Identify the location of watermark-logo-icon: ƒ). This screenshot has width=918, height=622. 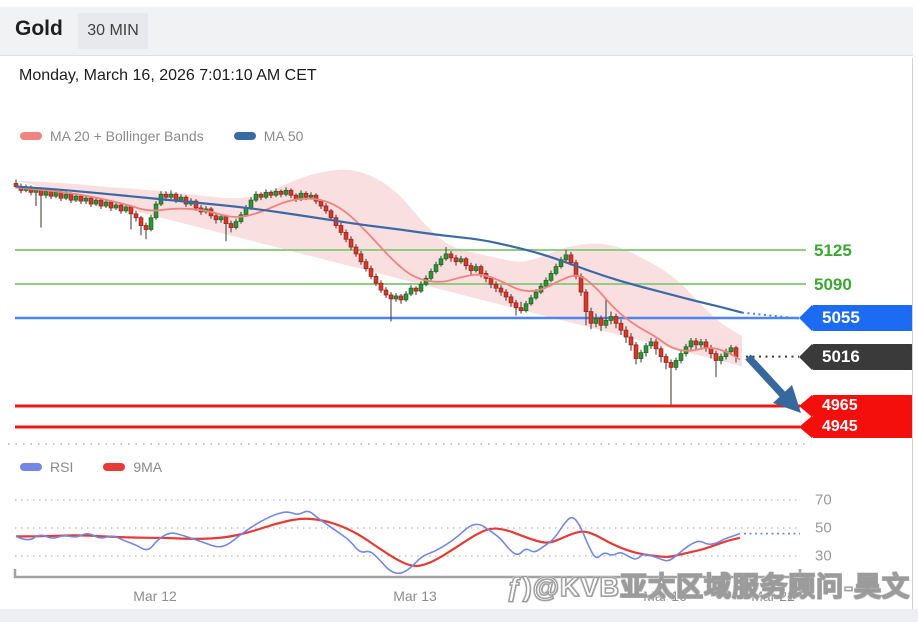
(519, 586).